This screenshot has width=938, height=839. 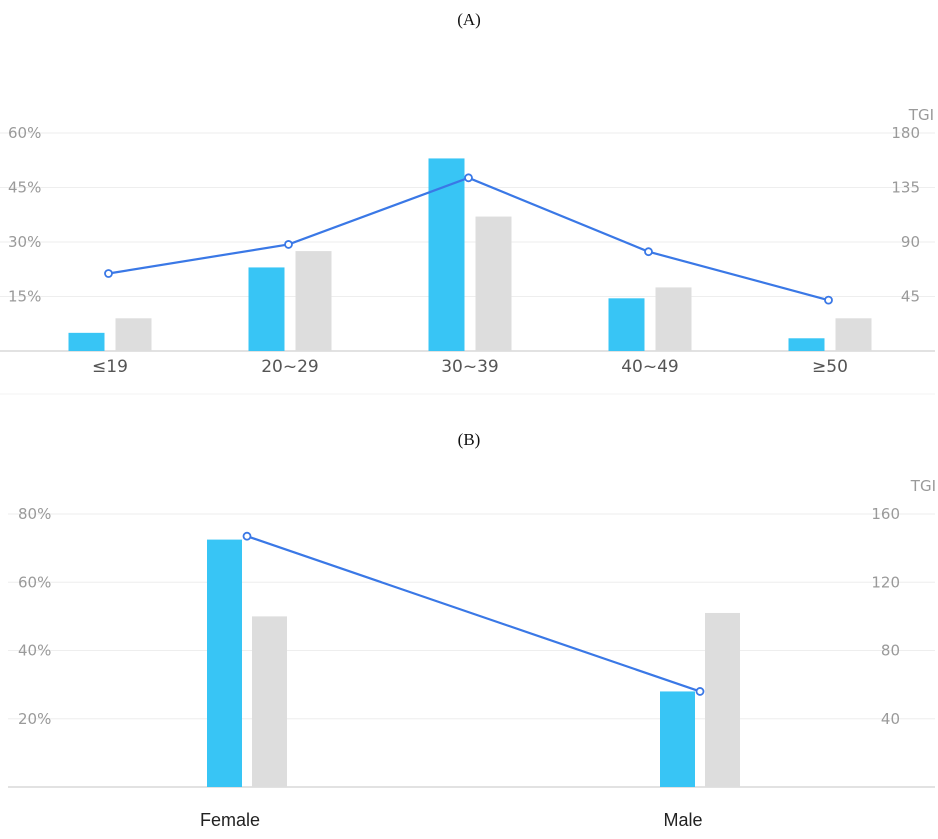 What do you see at coordinates (905, 133) in the screenshot?
I see `right-tick-label: 180` at bounding box center [905, 133].